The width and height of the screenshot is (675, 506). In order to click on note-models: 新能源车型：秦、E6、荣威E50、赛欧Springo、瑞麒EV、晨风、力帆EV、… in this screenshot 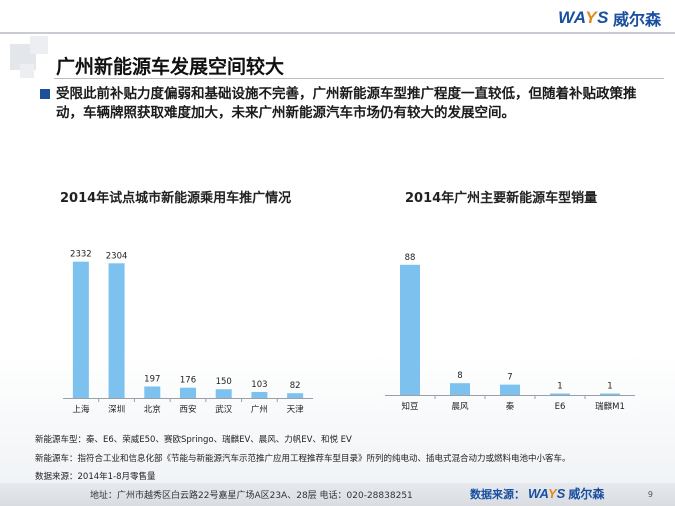, I will do `click(193, 440)`.